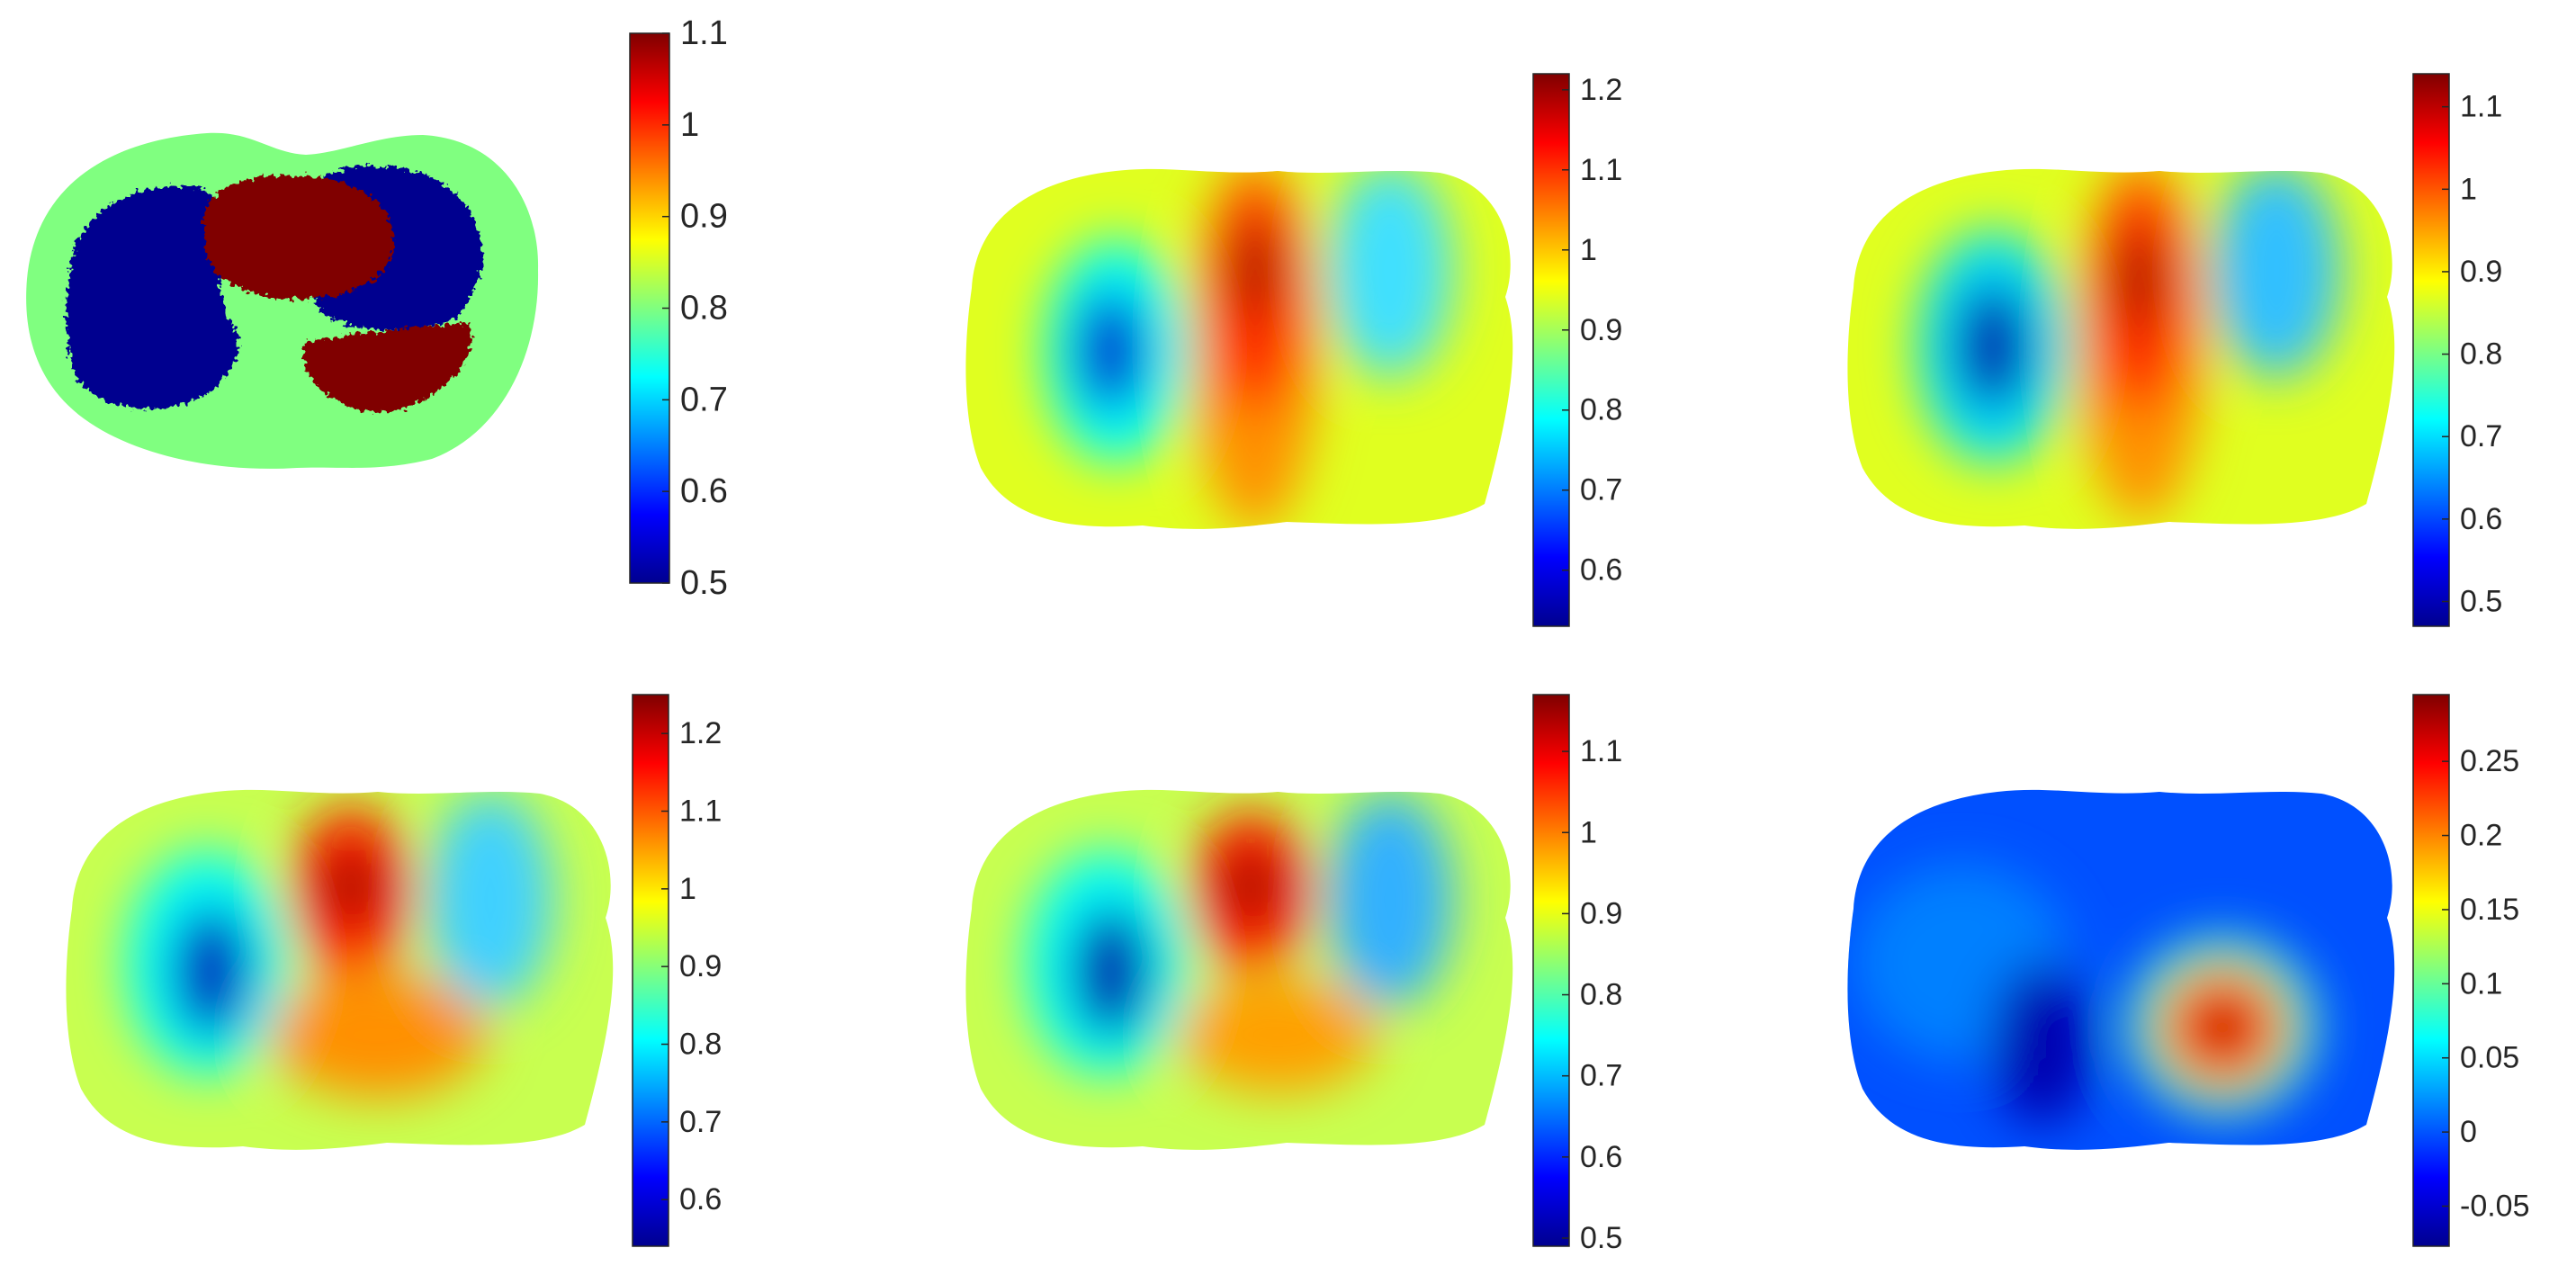  I want to click on phantom-upper-high-region, so click(299, 237).